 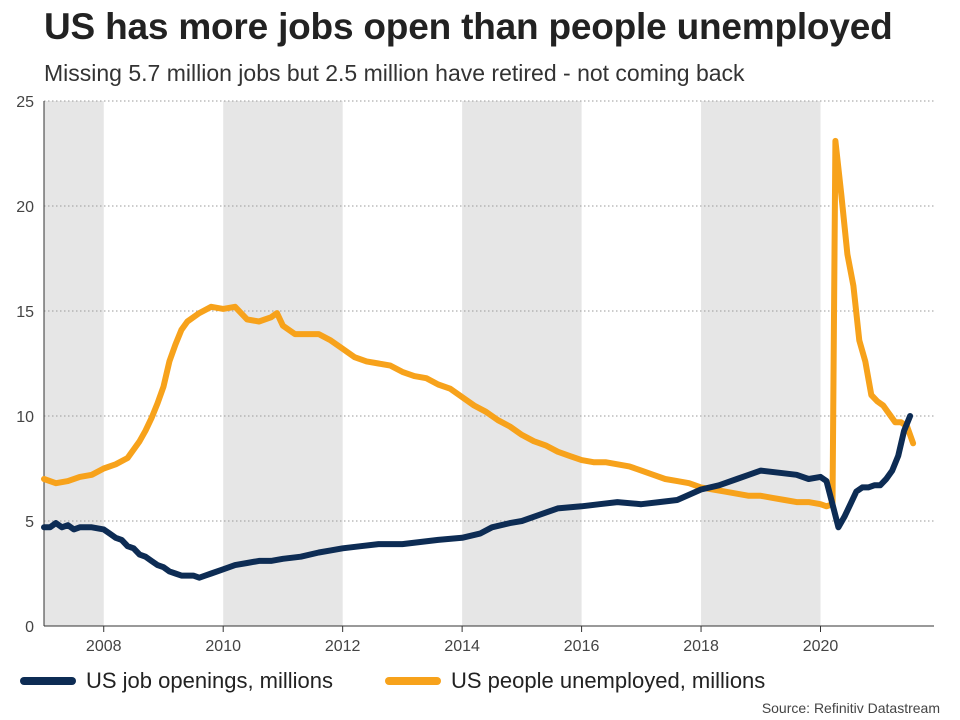 I want to click on x-tick-label-2016: 2016, so click(x=582, y=646).